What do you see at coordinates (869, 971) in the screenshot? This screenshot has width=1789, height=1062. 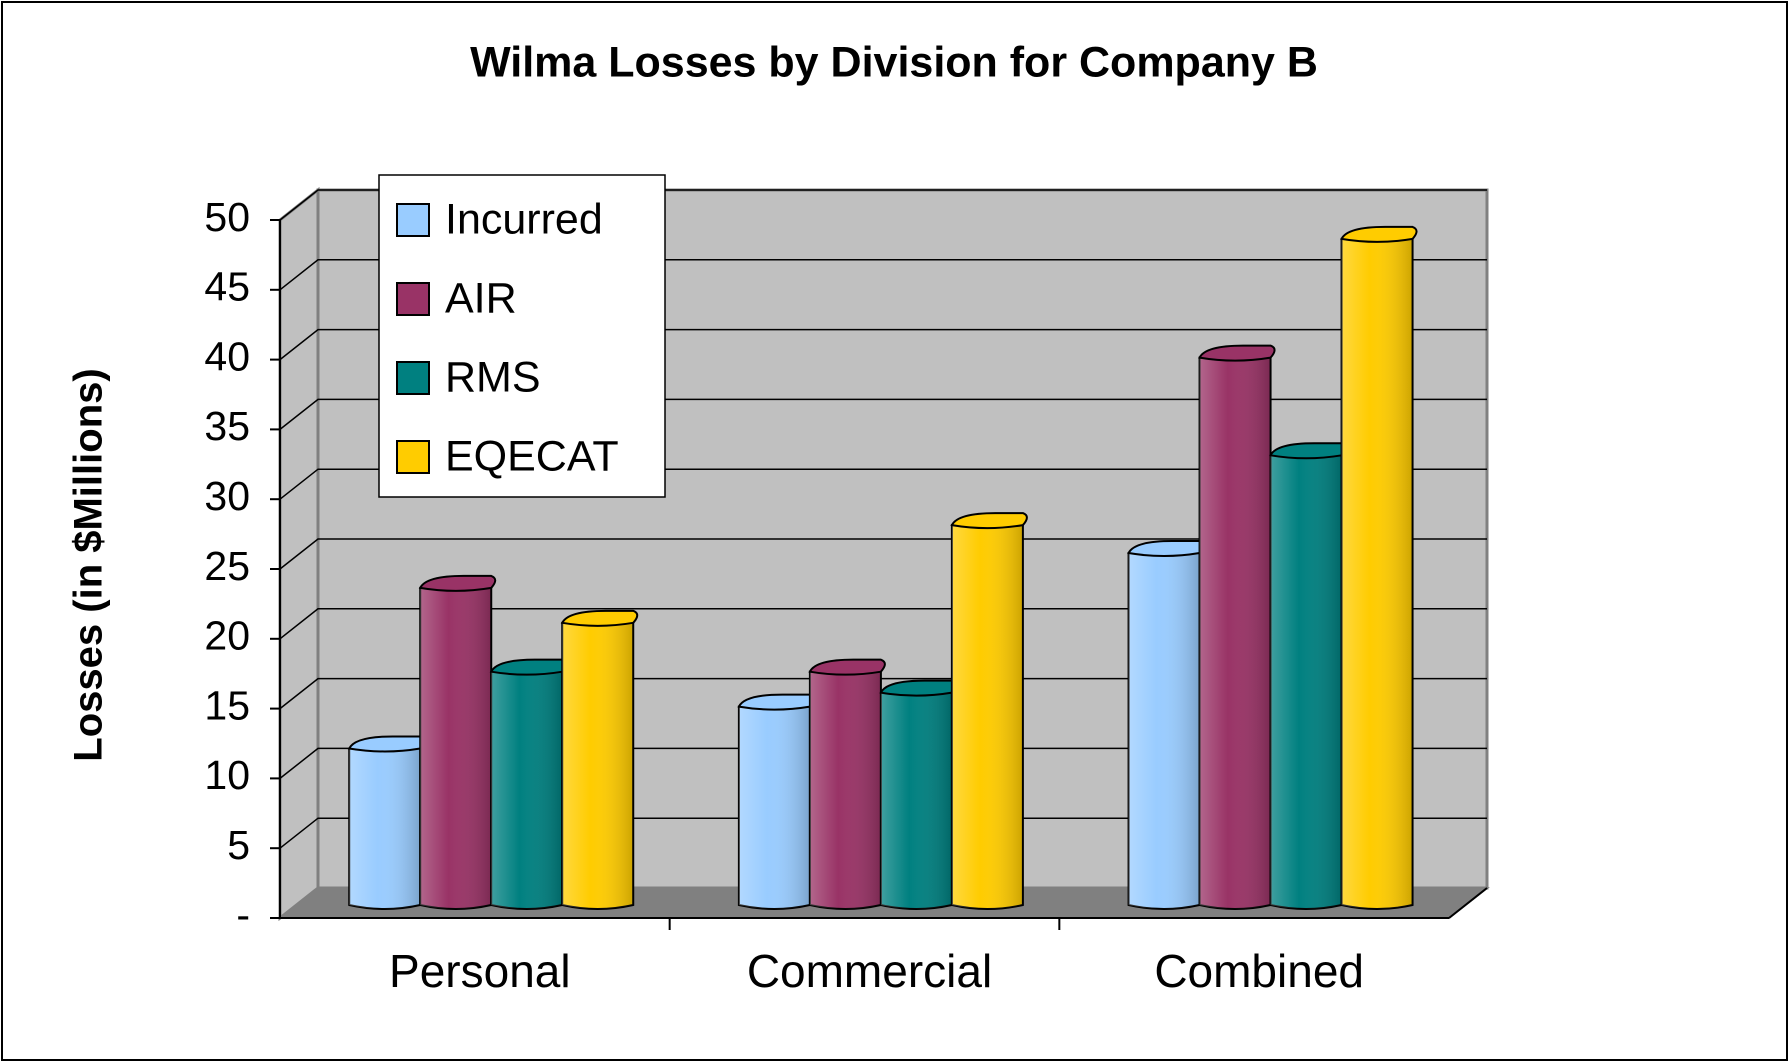 I see `x-tick-label: Commercial` at bounding box center [869, 971].